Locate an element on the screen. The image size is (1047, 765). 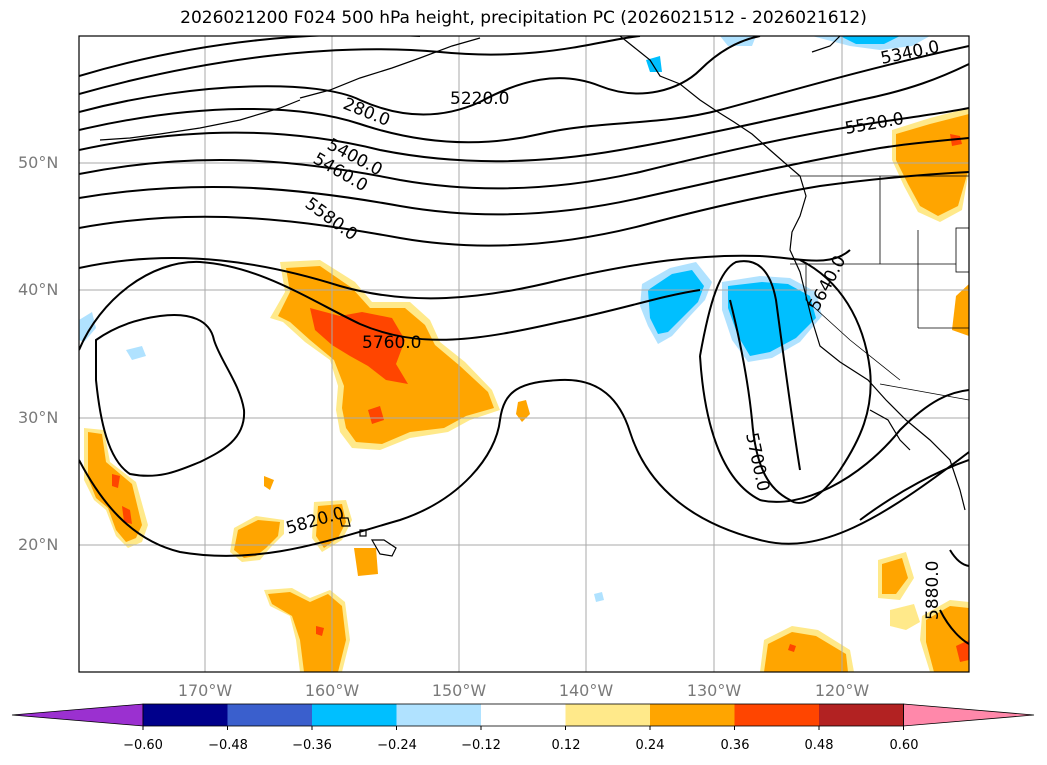
lon-label-150w: 150°W is located at coordinates (459, 690).